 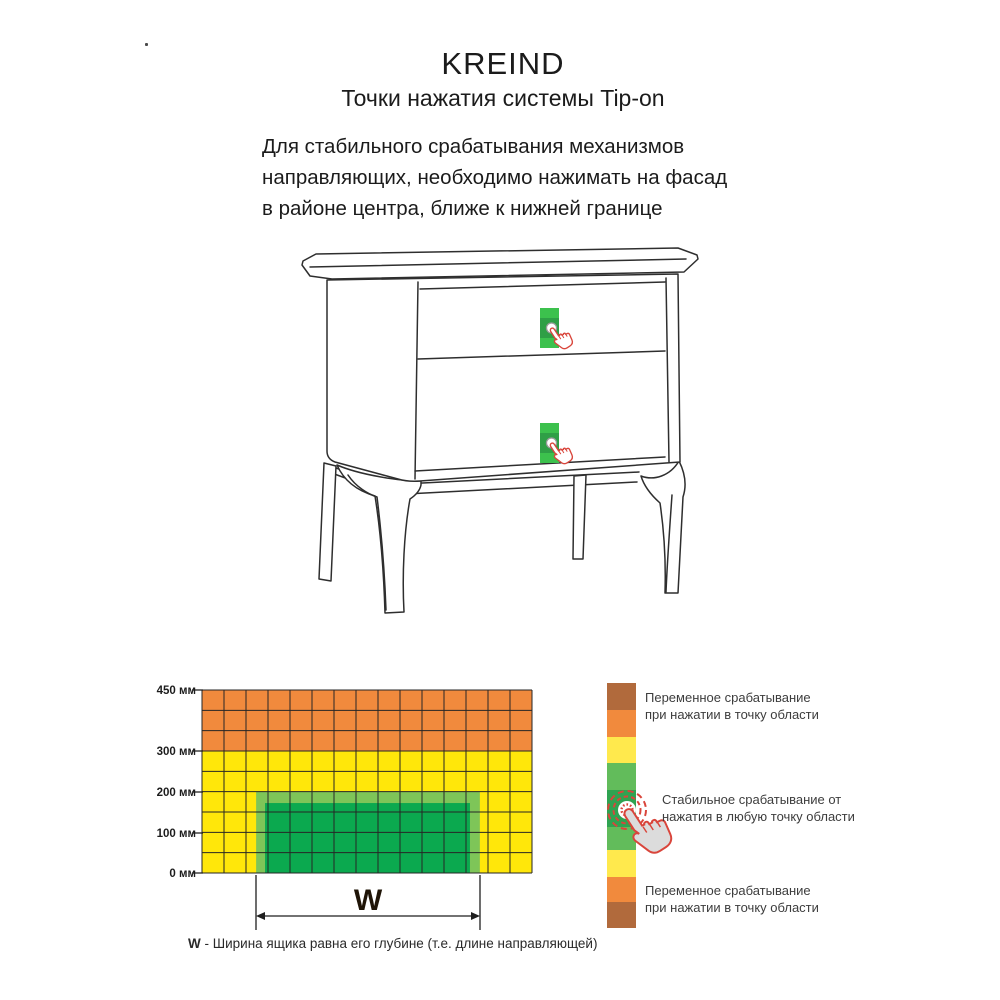 What do you see at coordinates (503, 377) in the screenshot?
I see `cabinet-body` at bounding box center [503, 377].